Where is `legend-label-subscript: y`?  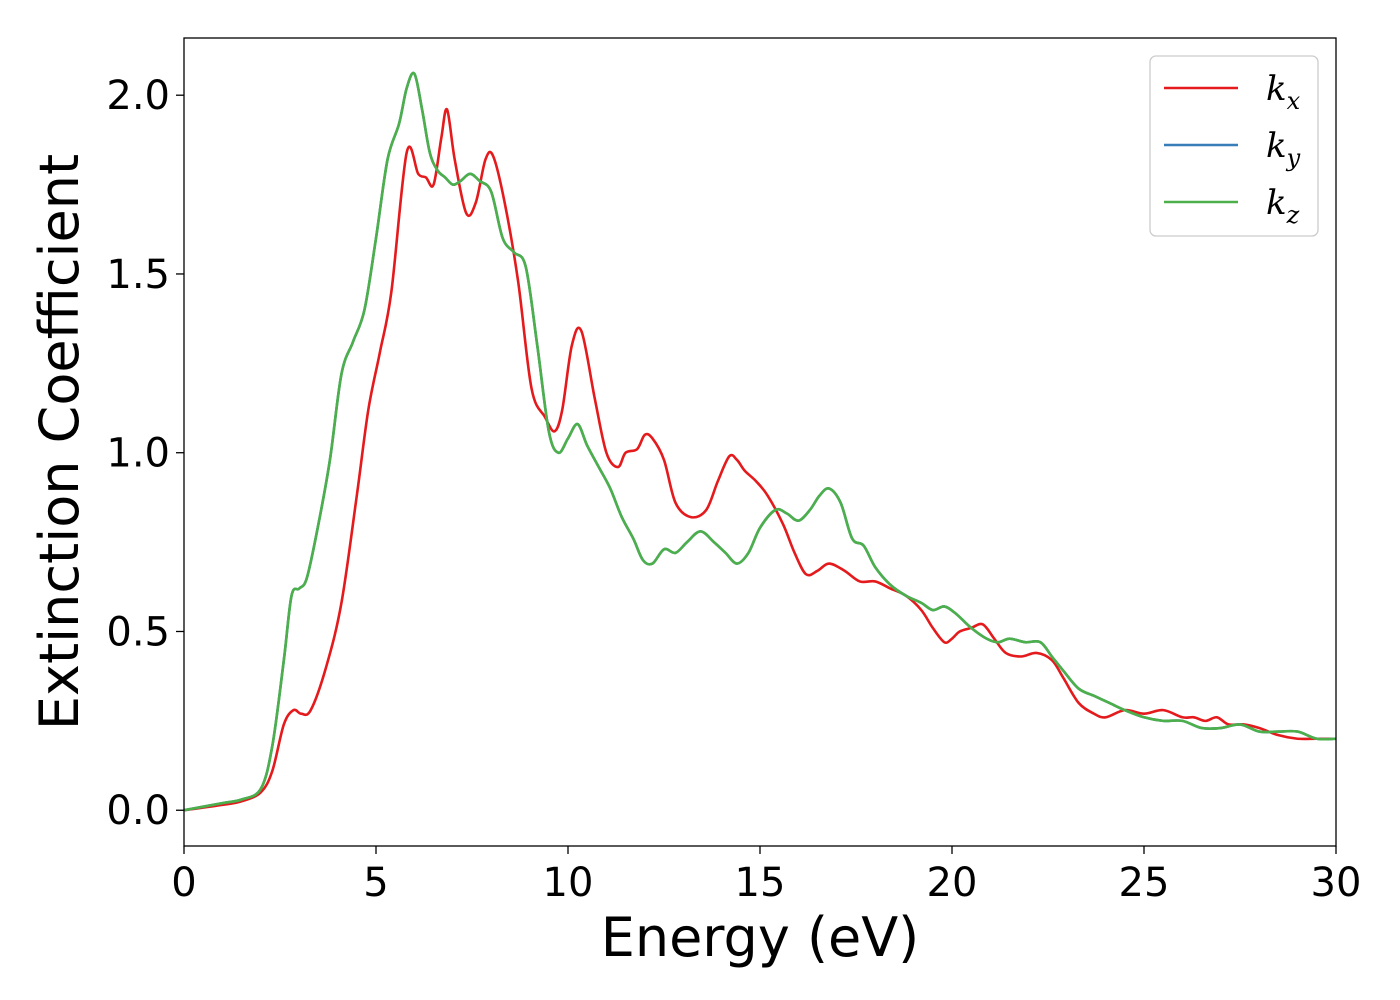
legend-label-subscript: y is located at coordinates (1293, 158).